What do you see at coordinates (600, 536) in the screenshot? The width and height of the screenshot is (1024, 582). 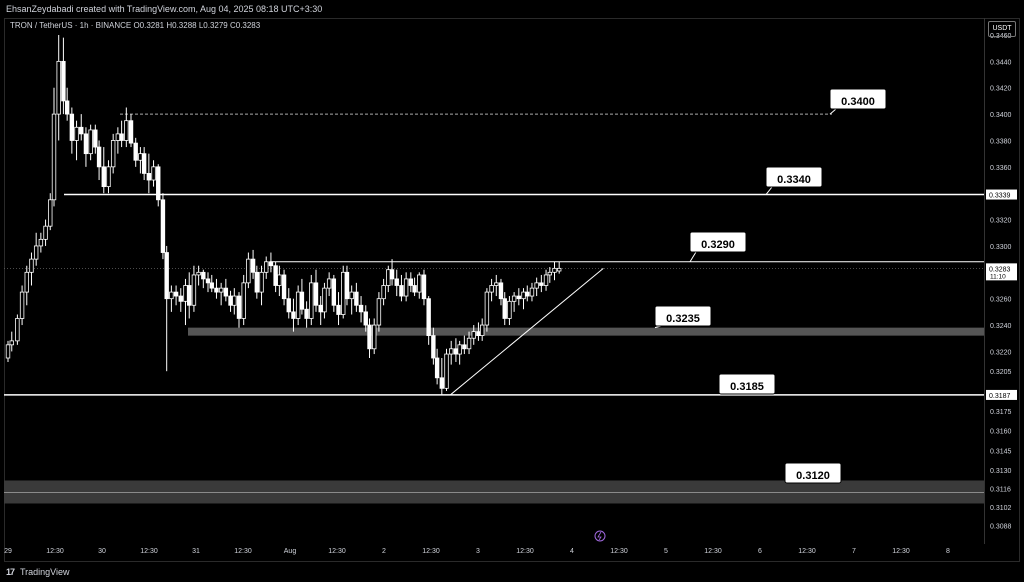 I see `event-marker-icon` at bounding box center [600, 536].